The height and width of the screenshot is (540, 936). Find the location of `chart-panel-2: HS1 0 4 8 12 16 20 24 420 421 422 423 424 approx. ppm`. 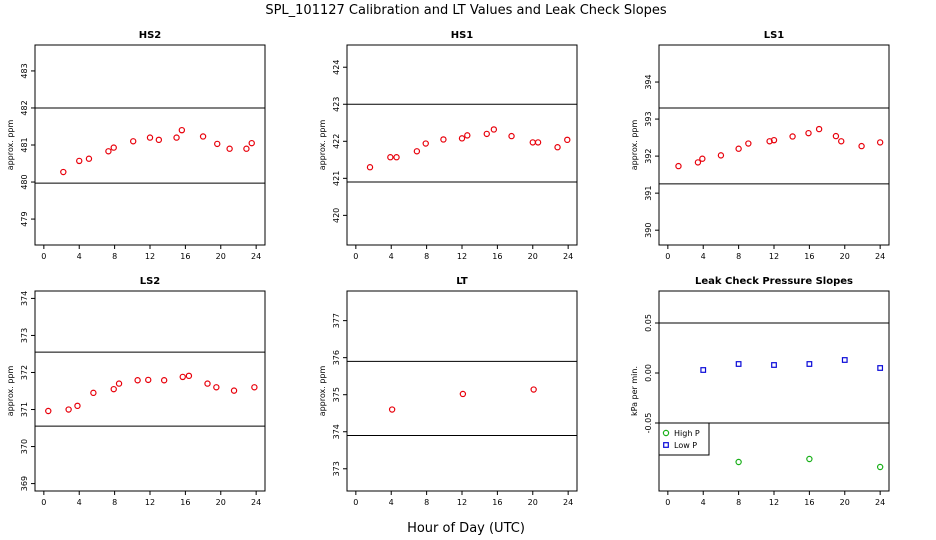

chart-panel-2: HS1 0 4 8 12 16 20 24 420 421 422 423 424 approx. ppm is located at coordinates (448, 145).